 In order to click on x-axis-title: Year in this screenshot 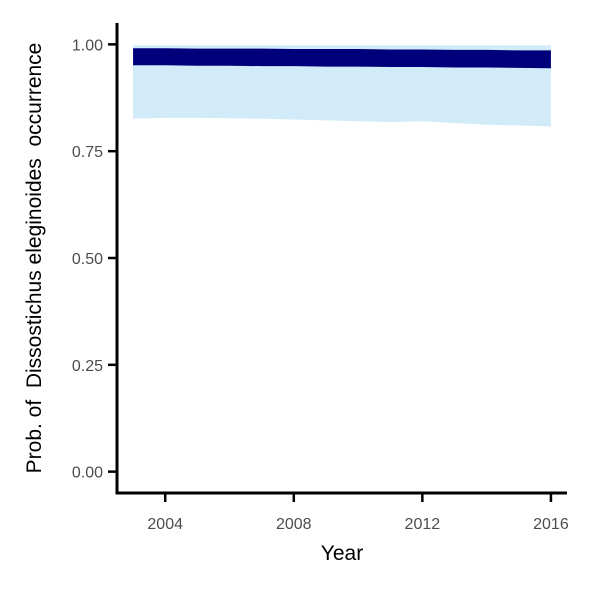, I will do `click(342, 553)`.